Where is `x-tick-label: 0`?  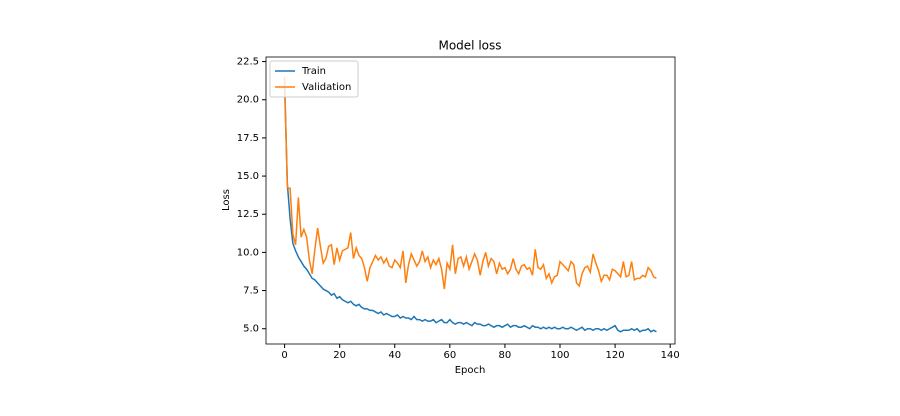
x-tick-label: 0 is located at coordinates (284, 355).